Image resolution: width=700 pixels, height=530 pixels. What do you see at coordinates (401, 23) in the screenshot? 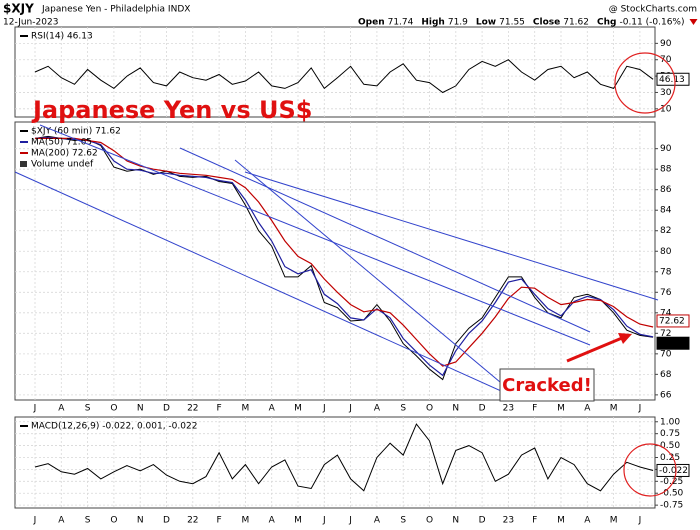
I see `quote-value: 71.74` at bounding box center [401, 23].